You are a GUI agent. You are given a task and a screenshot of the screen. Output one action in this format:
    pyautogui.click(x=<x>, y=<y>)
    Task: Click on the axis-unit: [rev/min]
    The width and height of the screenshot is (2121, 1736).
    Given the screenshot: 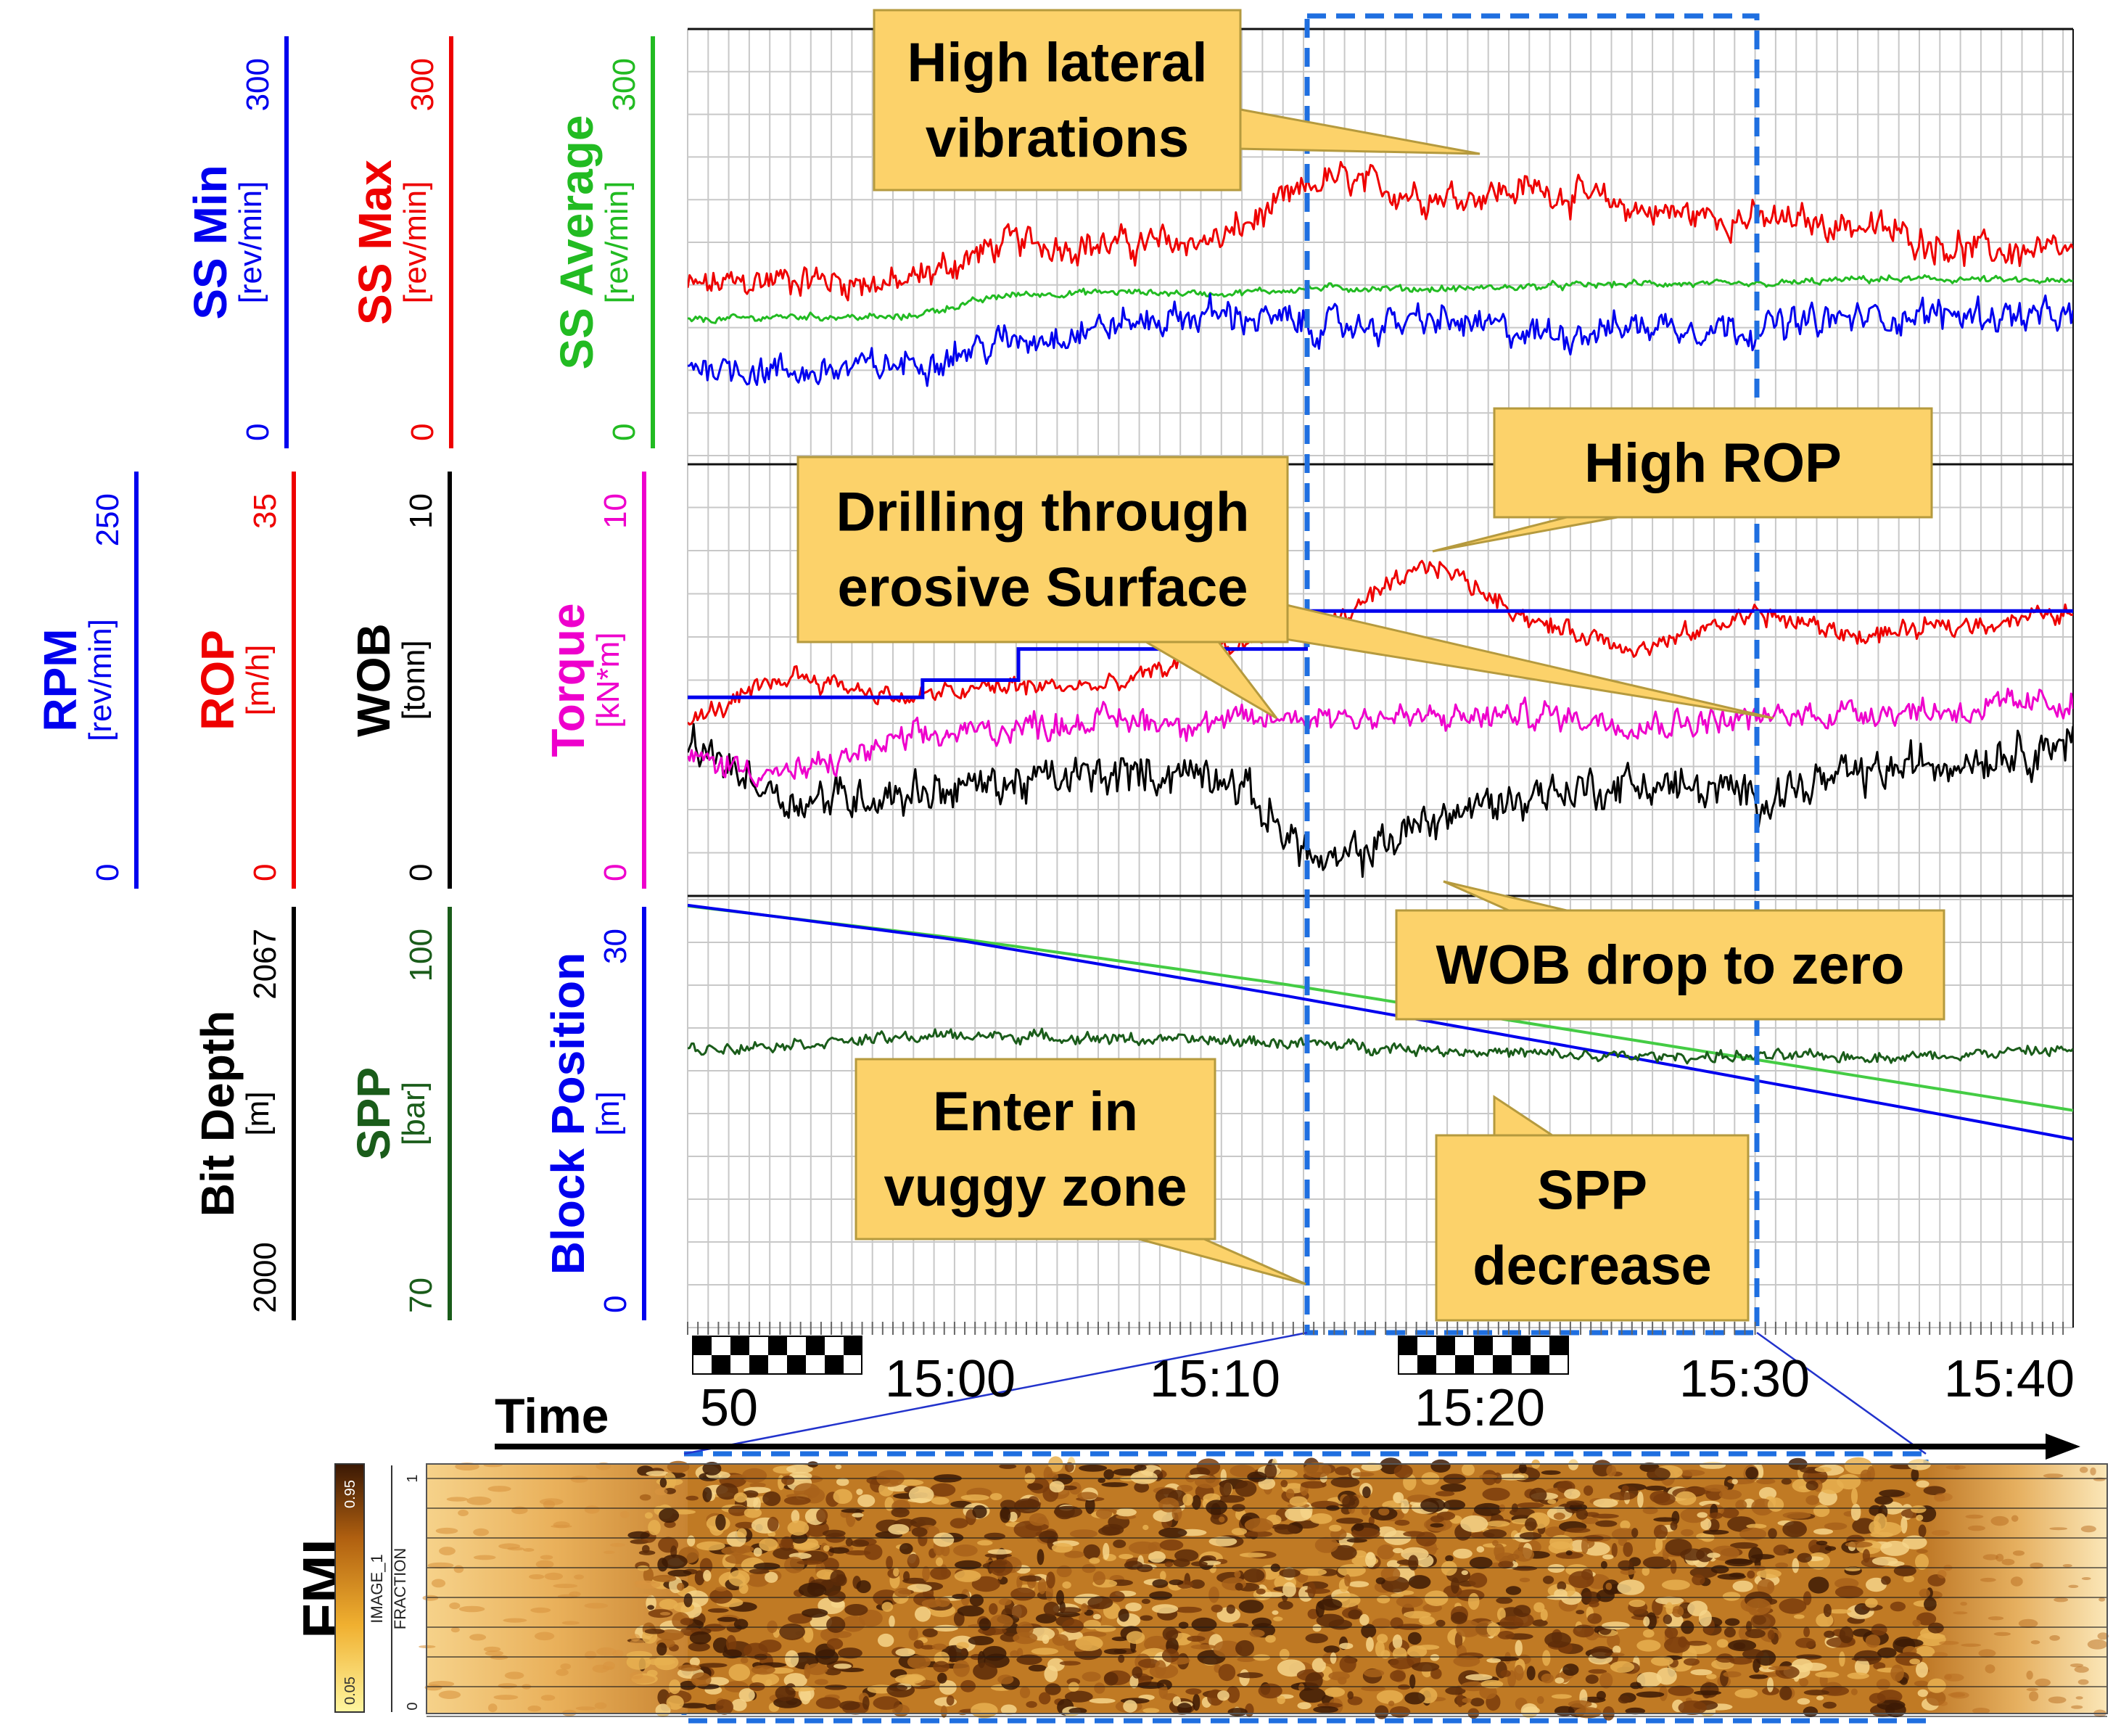 What is the action you would take?
    pyautogui.click(x=250, y=242)
    